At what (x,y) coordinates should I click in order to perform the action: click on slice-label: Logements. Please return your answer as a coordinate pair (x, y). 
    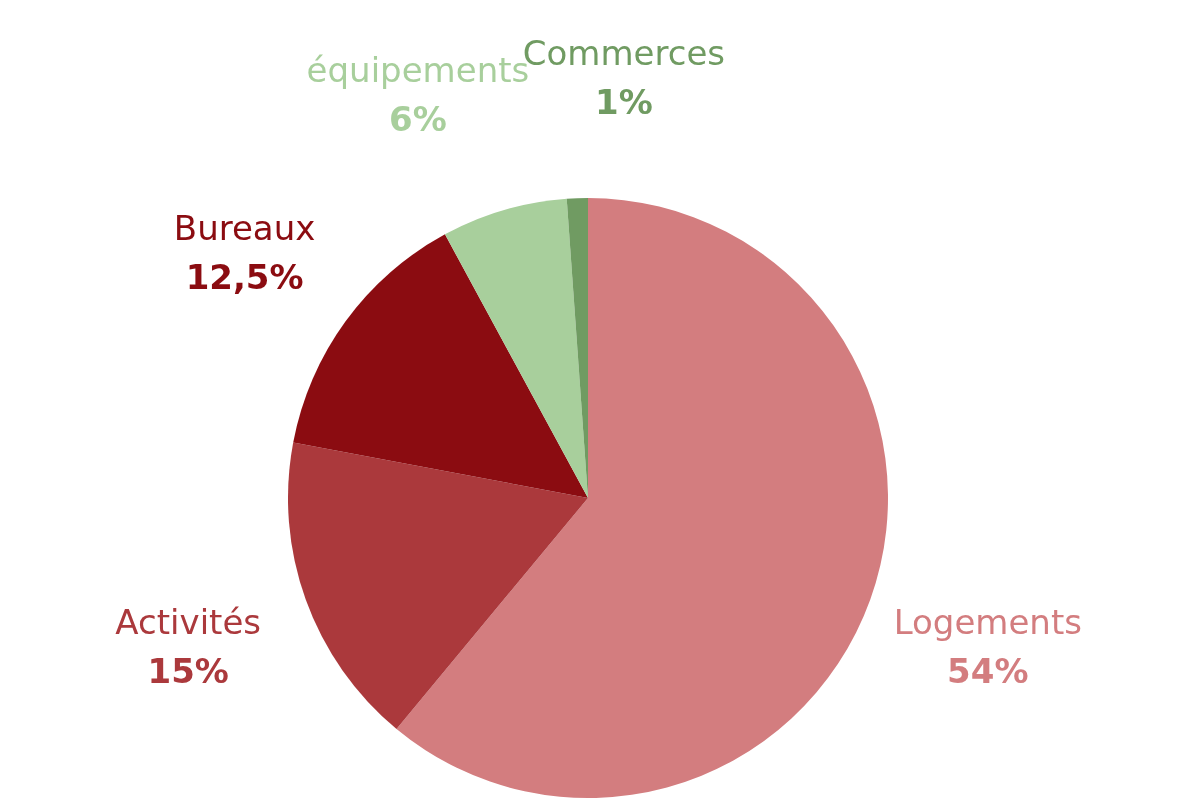
    Looking at the image, I should click on (987, 622).